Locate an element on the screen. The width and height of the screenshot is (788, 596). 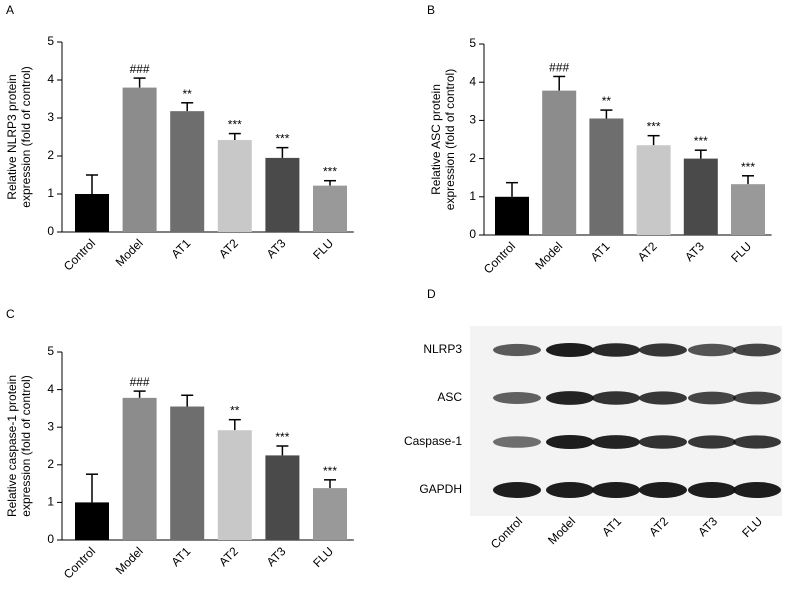
x-tick-label: Control is located at coordinates (499, 257).